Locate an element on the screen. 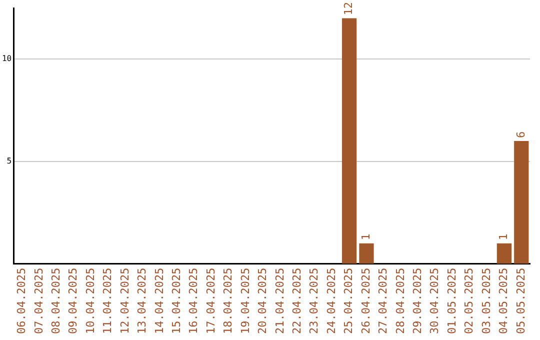  x-tick-label: 26.04.2025 is located at coordinates (365, 301).